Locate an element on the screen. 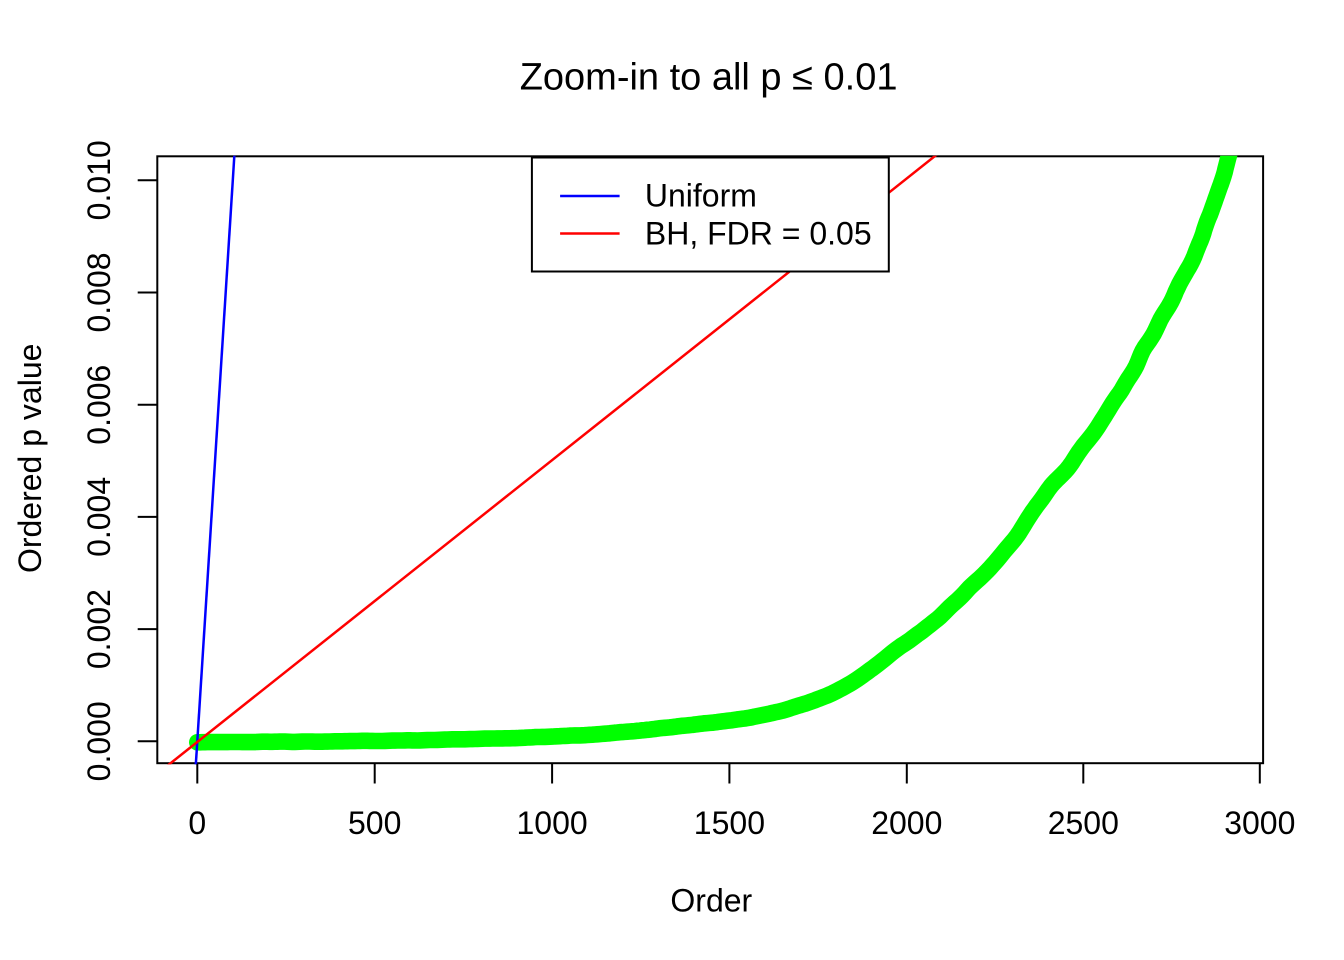 This screenshot has width=1344, height=960. svg-text: 0.008 is located at coordinates (99, 292).